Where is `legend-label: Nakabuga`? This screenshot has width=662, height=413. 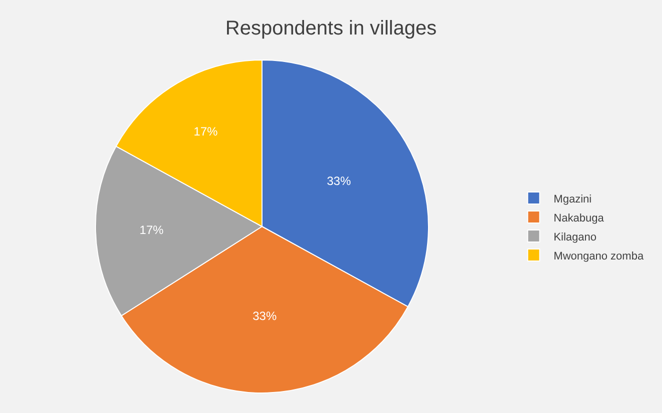 legend-label: Nakabuga is located at coordinates (579, 218).